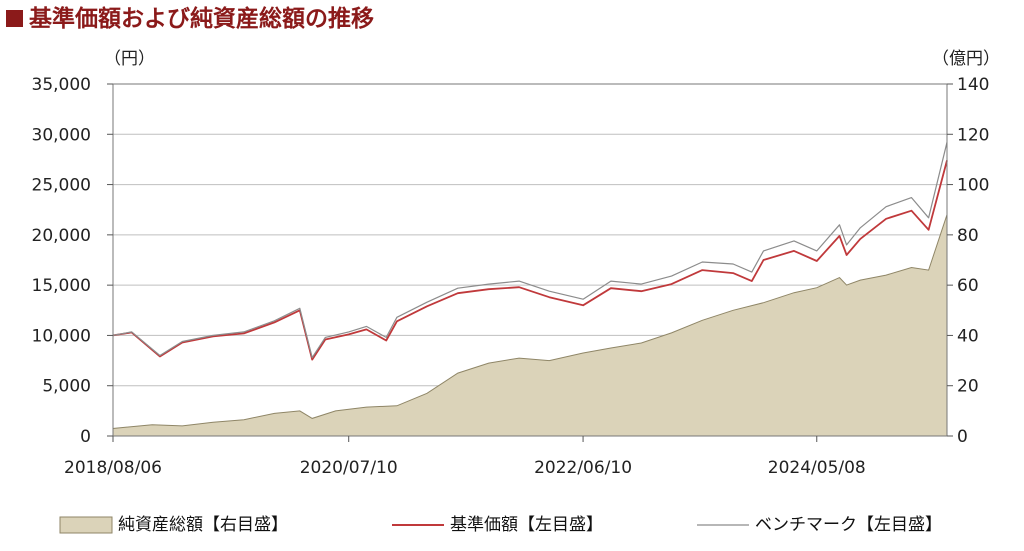 The image size is (1024, 551). I want to click on chart-title: 基準価額および純資産総額の推移, so click(190, 19).